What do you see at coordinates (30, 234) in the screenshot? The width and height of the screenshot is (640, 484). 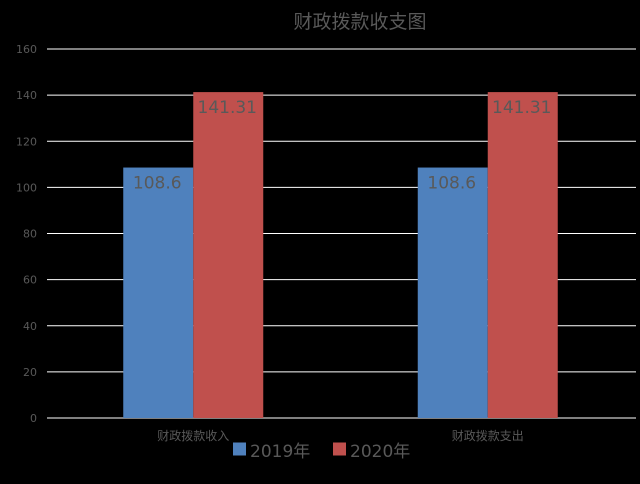 I see `y-tick-label: 80` at bounding box center [30, 234].